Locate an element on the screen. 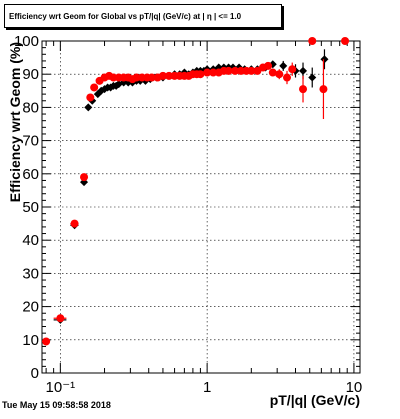  y-tick-label: 90 is located at coordinates (30, 74).